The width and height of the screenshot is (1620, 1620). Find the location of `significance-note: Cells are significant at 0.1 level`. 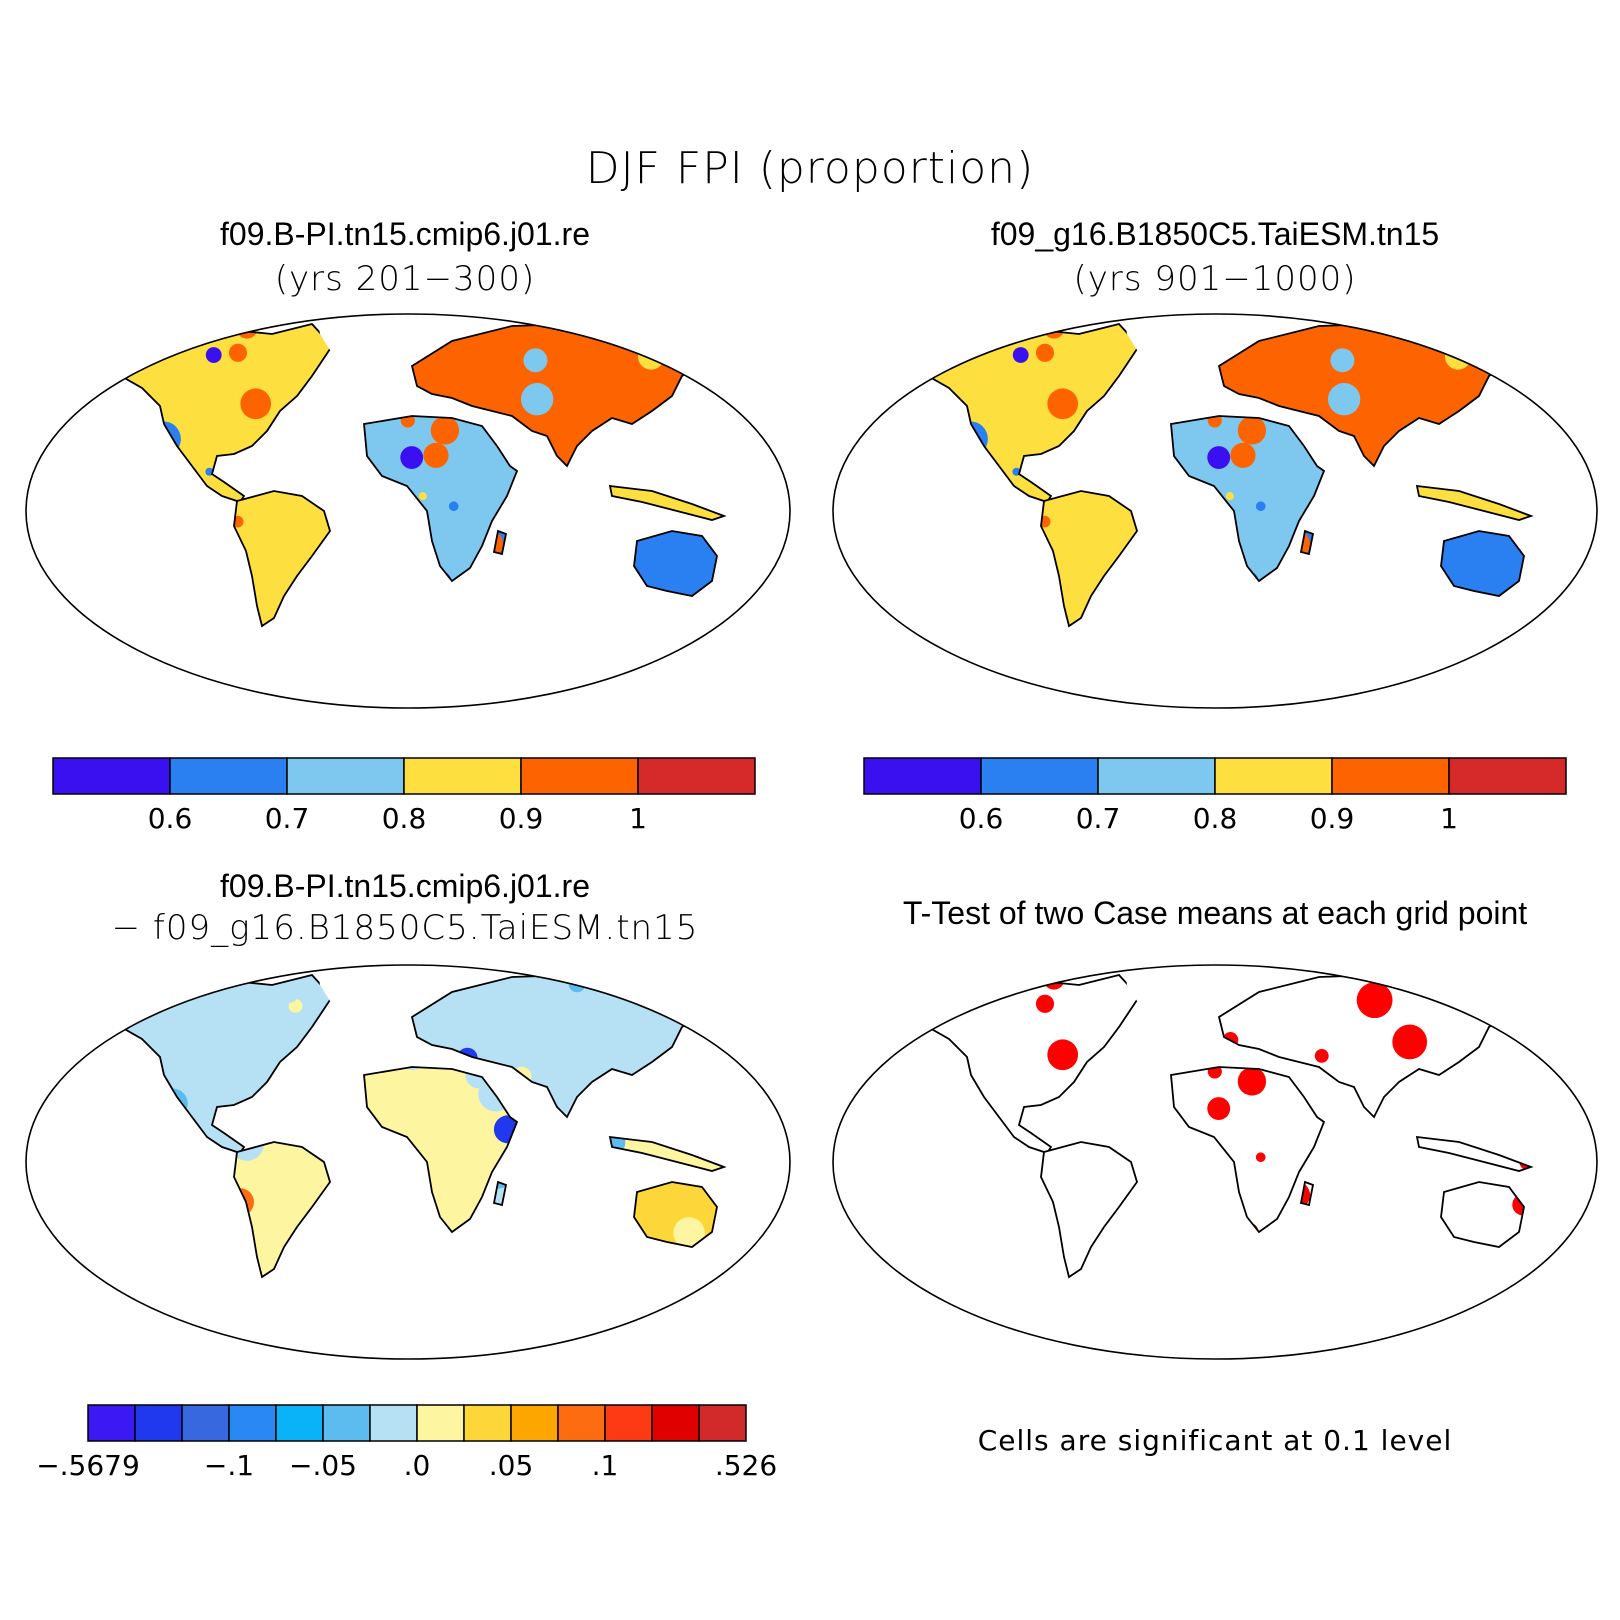

significance-note: Cells are significant at 0.1 level is located at coordinates (1215, 1440).